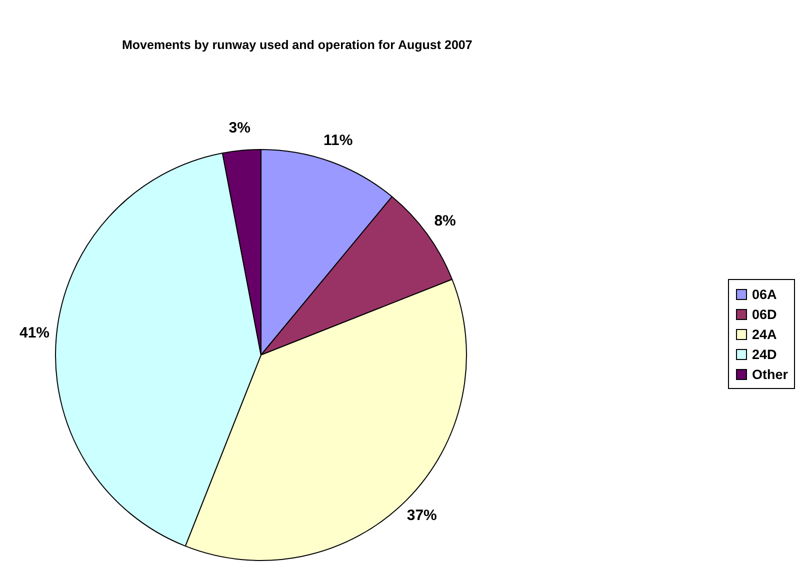 Image resolution: width=812 pixels, height=562 pixels. Describe the element at coordinates (764, 314) in the screenshot. I see `legend-label: 06D` at that location.